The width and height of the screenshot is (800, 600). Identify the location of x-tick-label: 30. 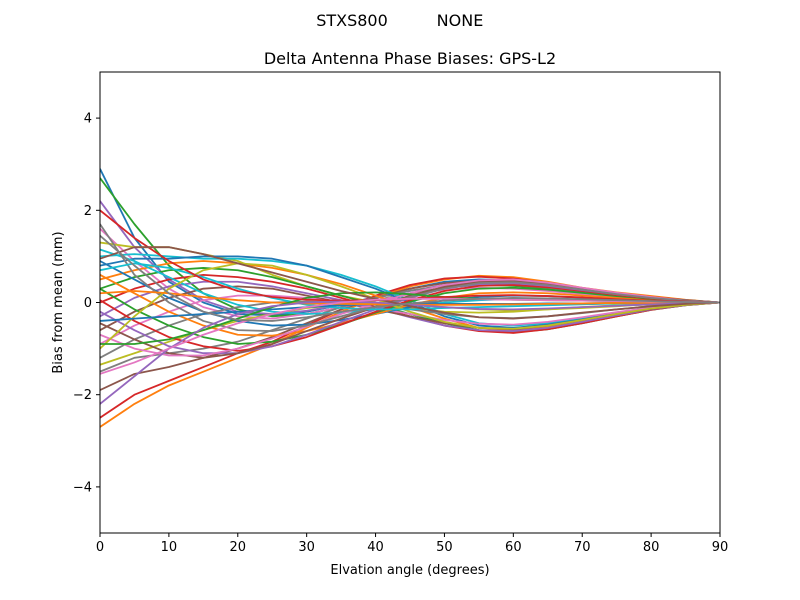
(306, 547).